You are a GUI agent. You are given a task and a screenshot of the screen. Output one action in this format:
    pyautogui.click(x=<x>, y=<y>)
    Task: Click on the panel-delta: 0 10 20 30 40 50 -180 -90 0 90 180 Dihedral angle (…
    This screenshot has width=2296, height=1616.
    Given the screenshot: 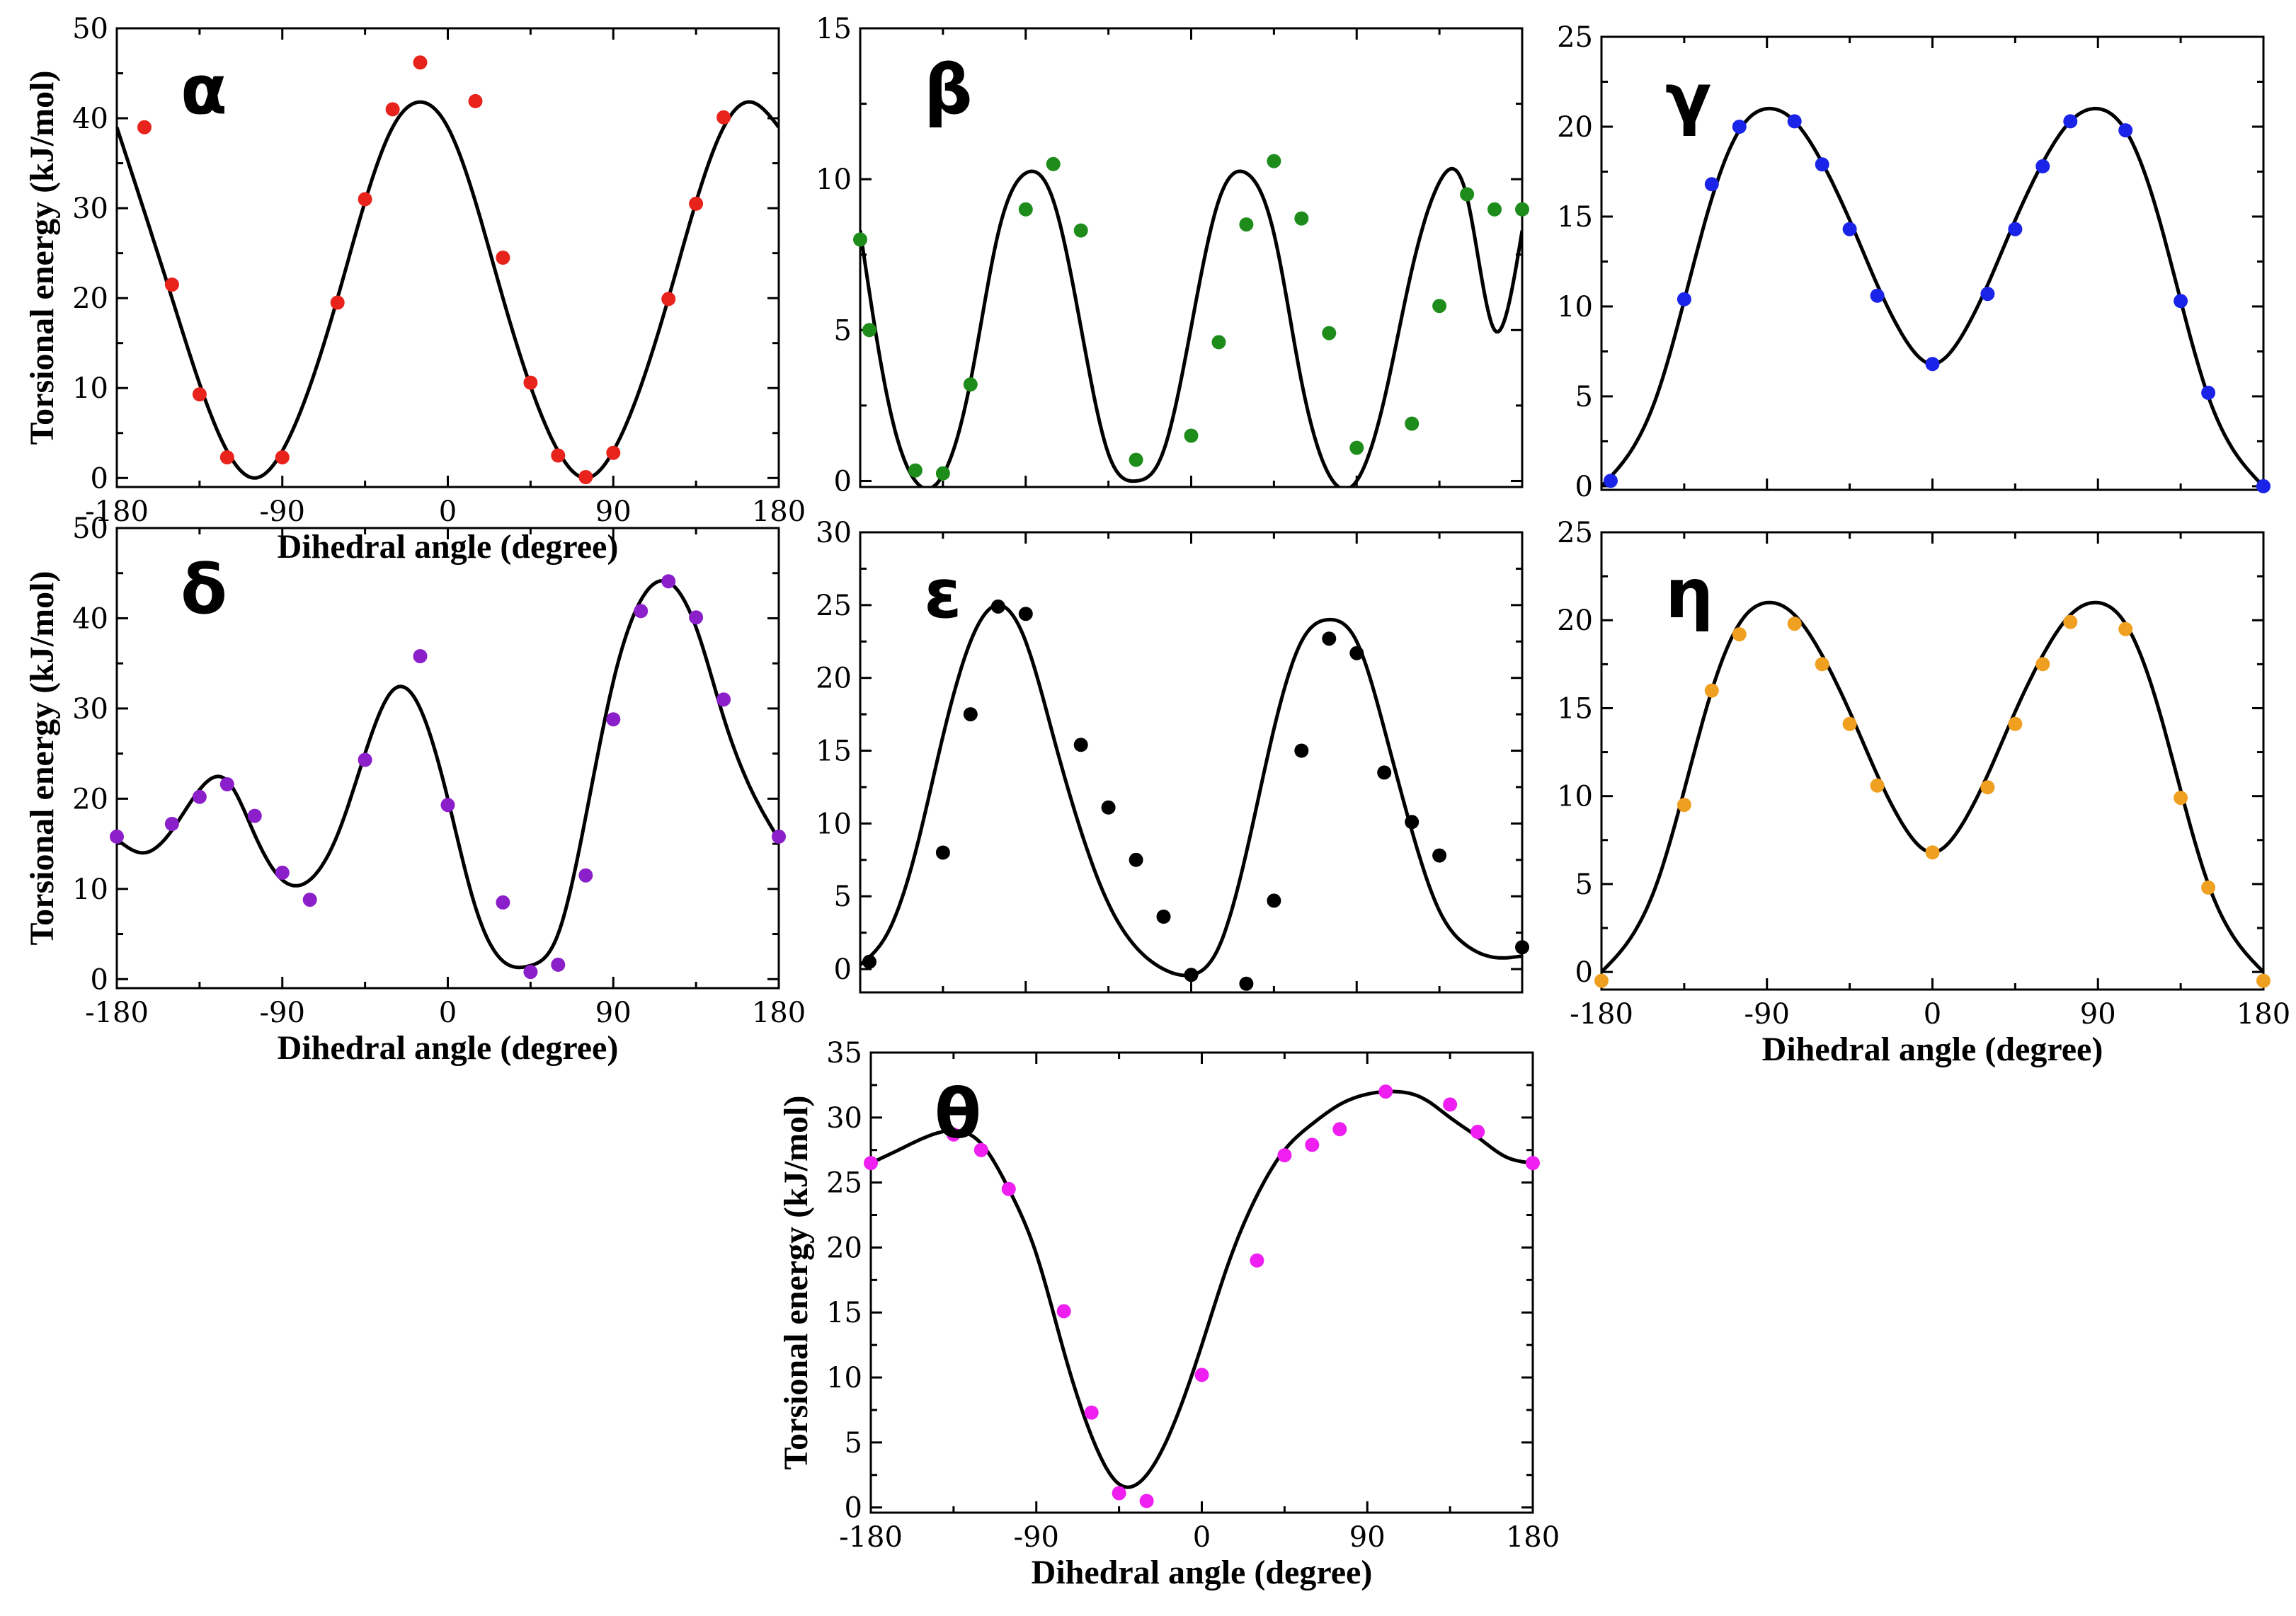 What is the action you would take?
    pyautogui.click(x=414, y=789)
    